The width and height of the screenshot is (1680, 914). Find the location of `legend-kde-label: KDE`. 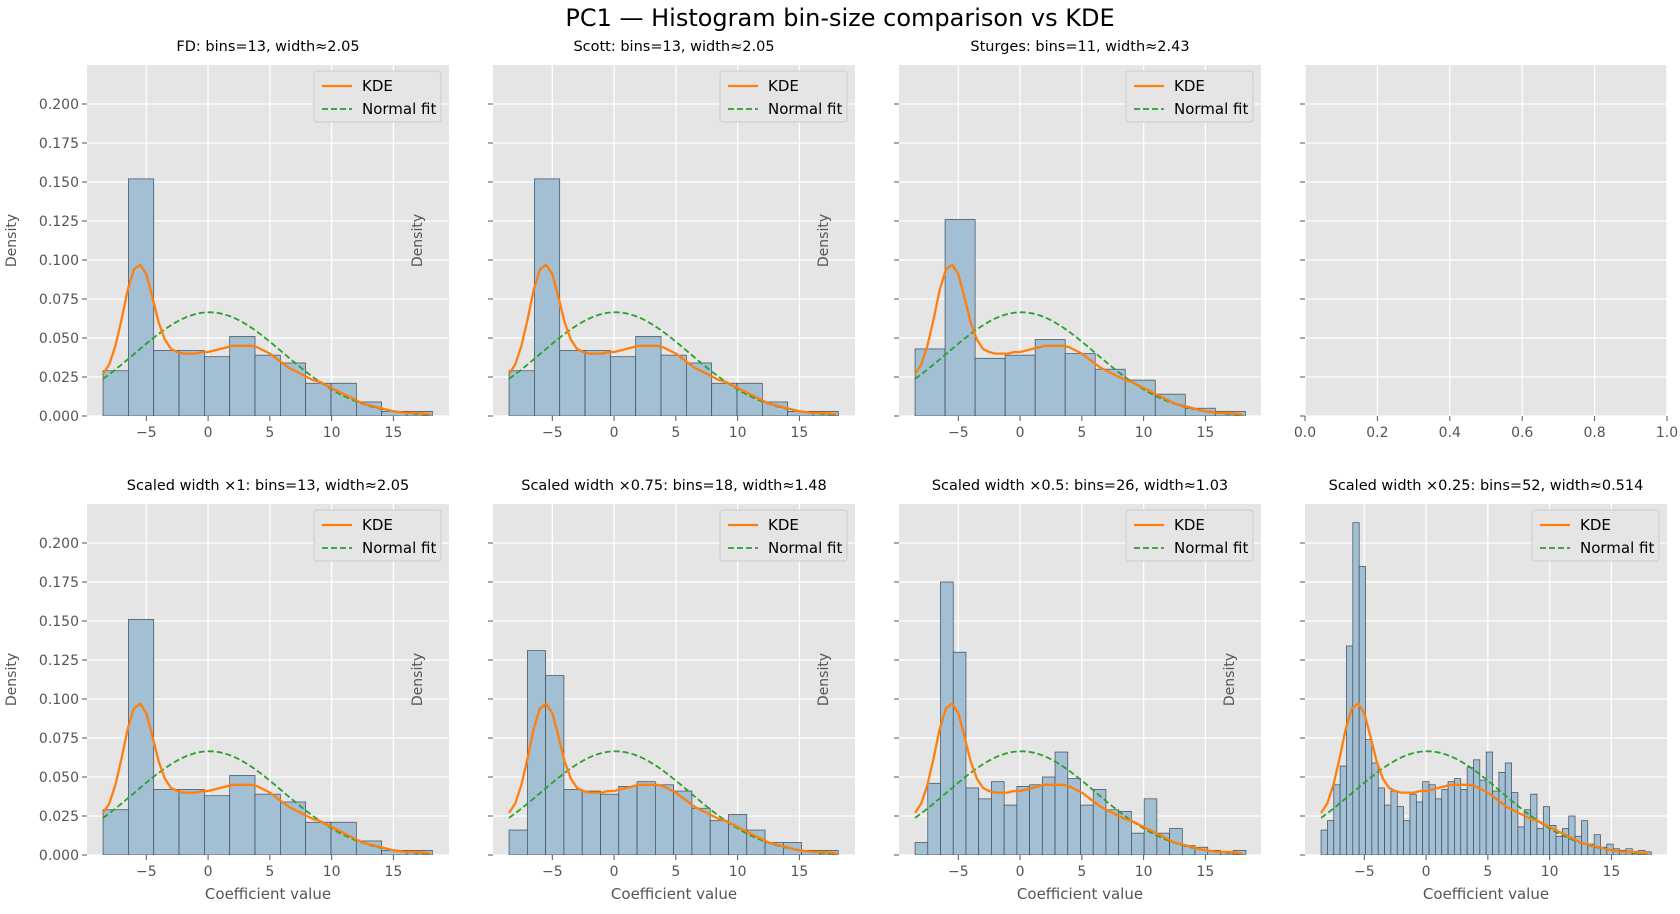

legend-kde-label: KDE is located at coordinates (1189, 86).